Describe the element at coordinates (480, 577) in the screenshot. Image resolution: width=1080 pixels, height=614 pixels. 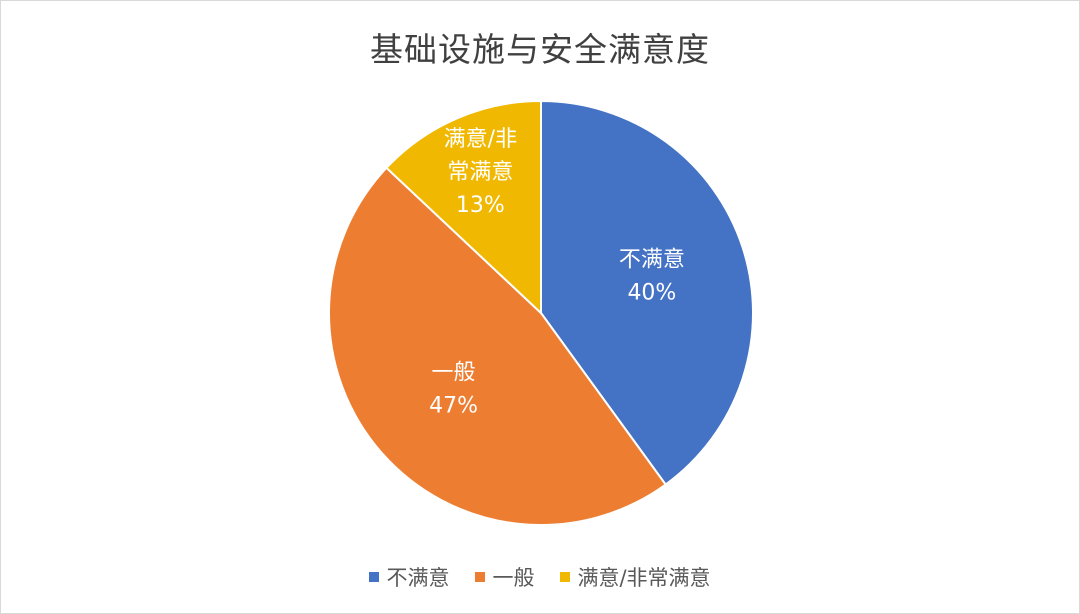
I see `legend-swatch-neutral` at that location.